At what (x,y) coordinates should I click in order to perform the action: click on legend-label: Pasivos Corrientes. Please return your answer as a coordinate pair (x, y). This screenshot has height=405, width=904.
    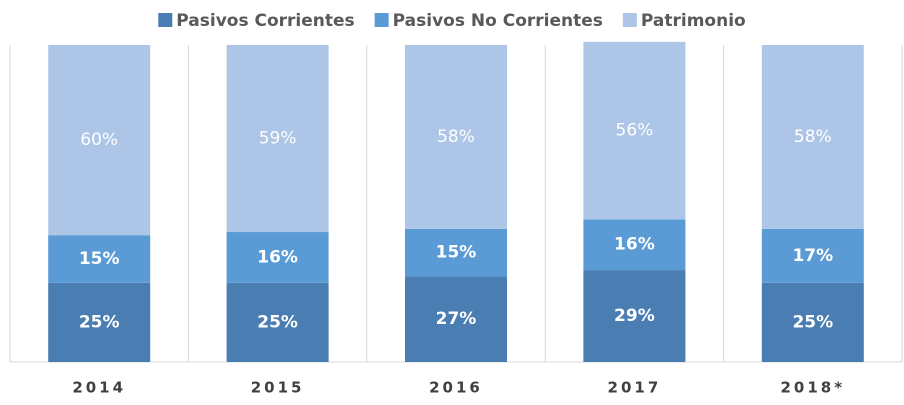
    Looking at the image, I should click on (265, 21).